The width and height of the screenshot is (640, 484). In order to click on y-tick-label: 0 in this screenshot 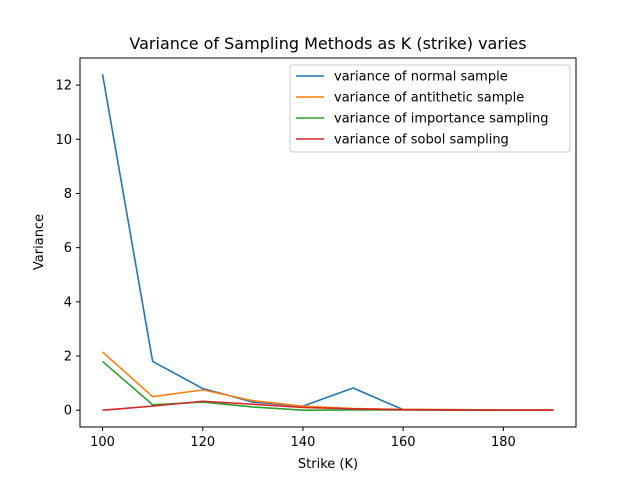, I will do `click(68, 411)`.